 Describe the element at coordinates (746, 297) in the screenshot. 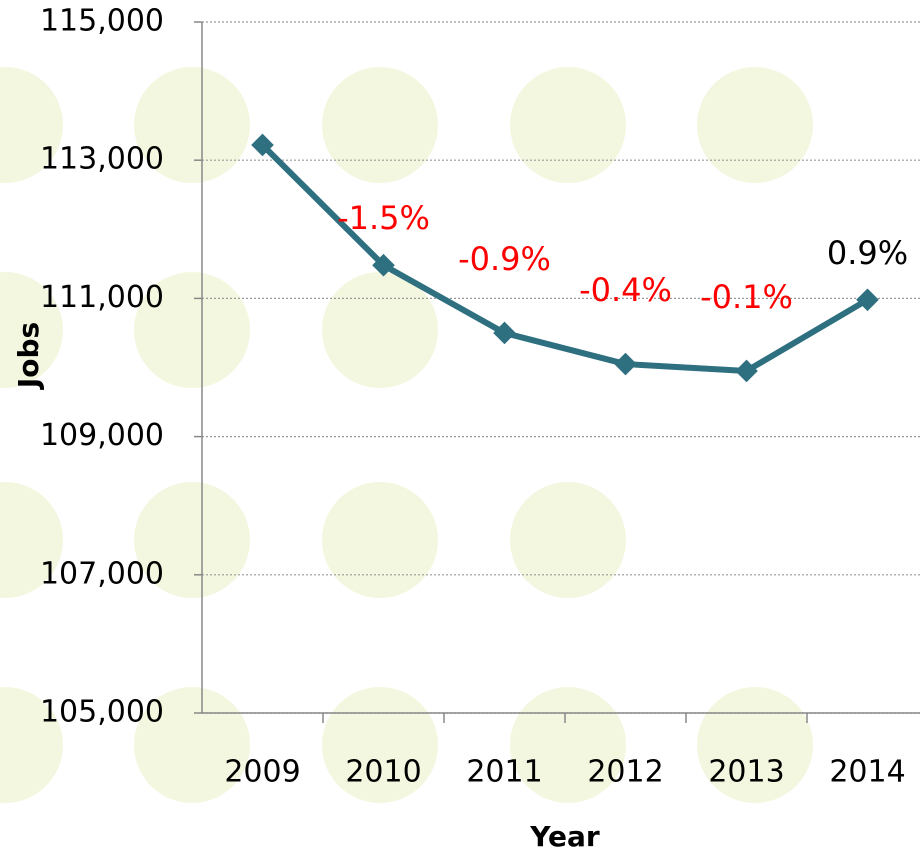

I see `annotation: -0.1%` at that location.